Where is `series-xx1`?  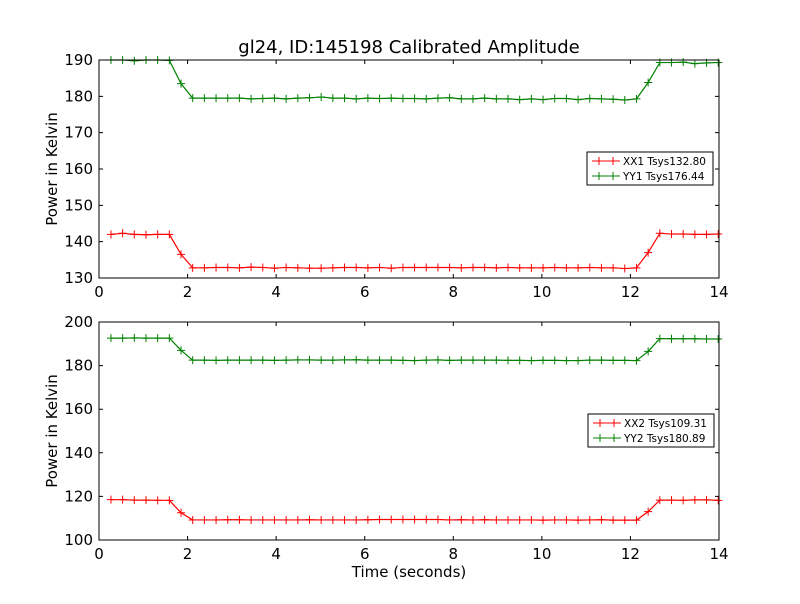
series-xx1 is located at coordinates (414, 251).